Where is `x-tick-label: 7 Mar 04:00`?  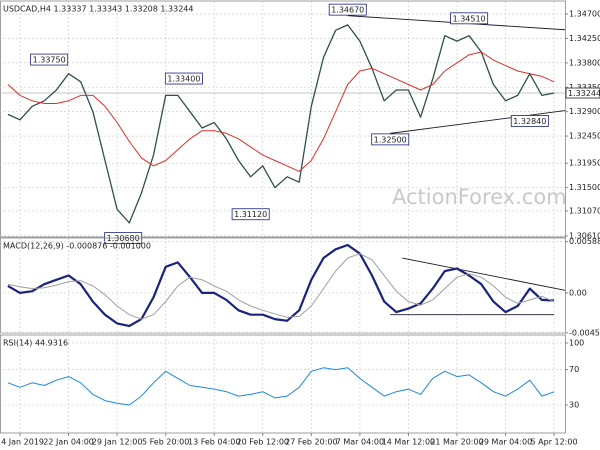
x-tick-label: 7 Mar 04:00 is located at coordinates (360, 442).